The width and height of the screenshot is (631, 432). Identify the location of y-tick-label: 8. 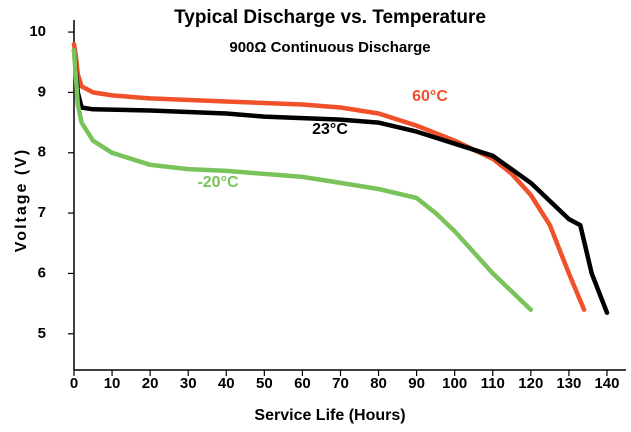
(42, 152).